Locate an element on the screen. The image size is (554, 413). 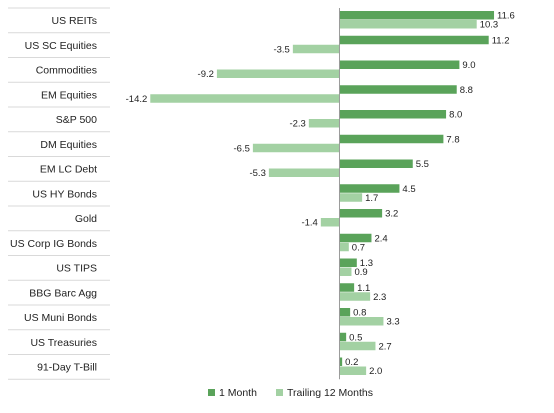
category-label: US Corp IG Bonds is located at coordinates (53, 244).